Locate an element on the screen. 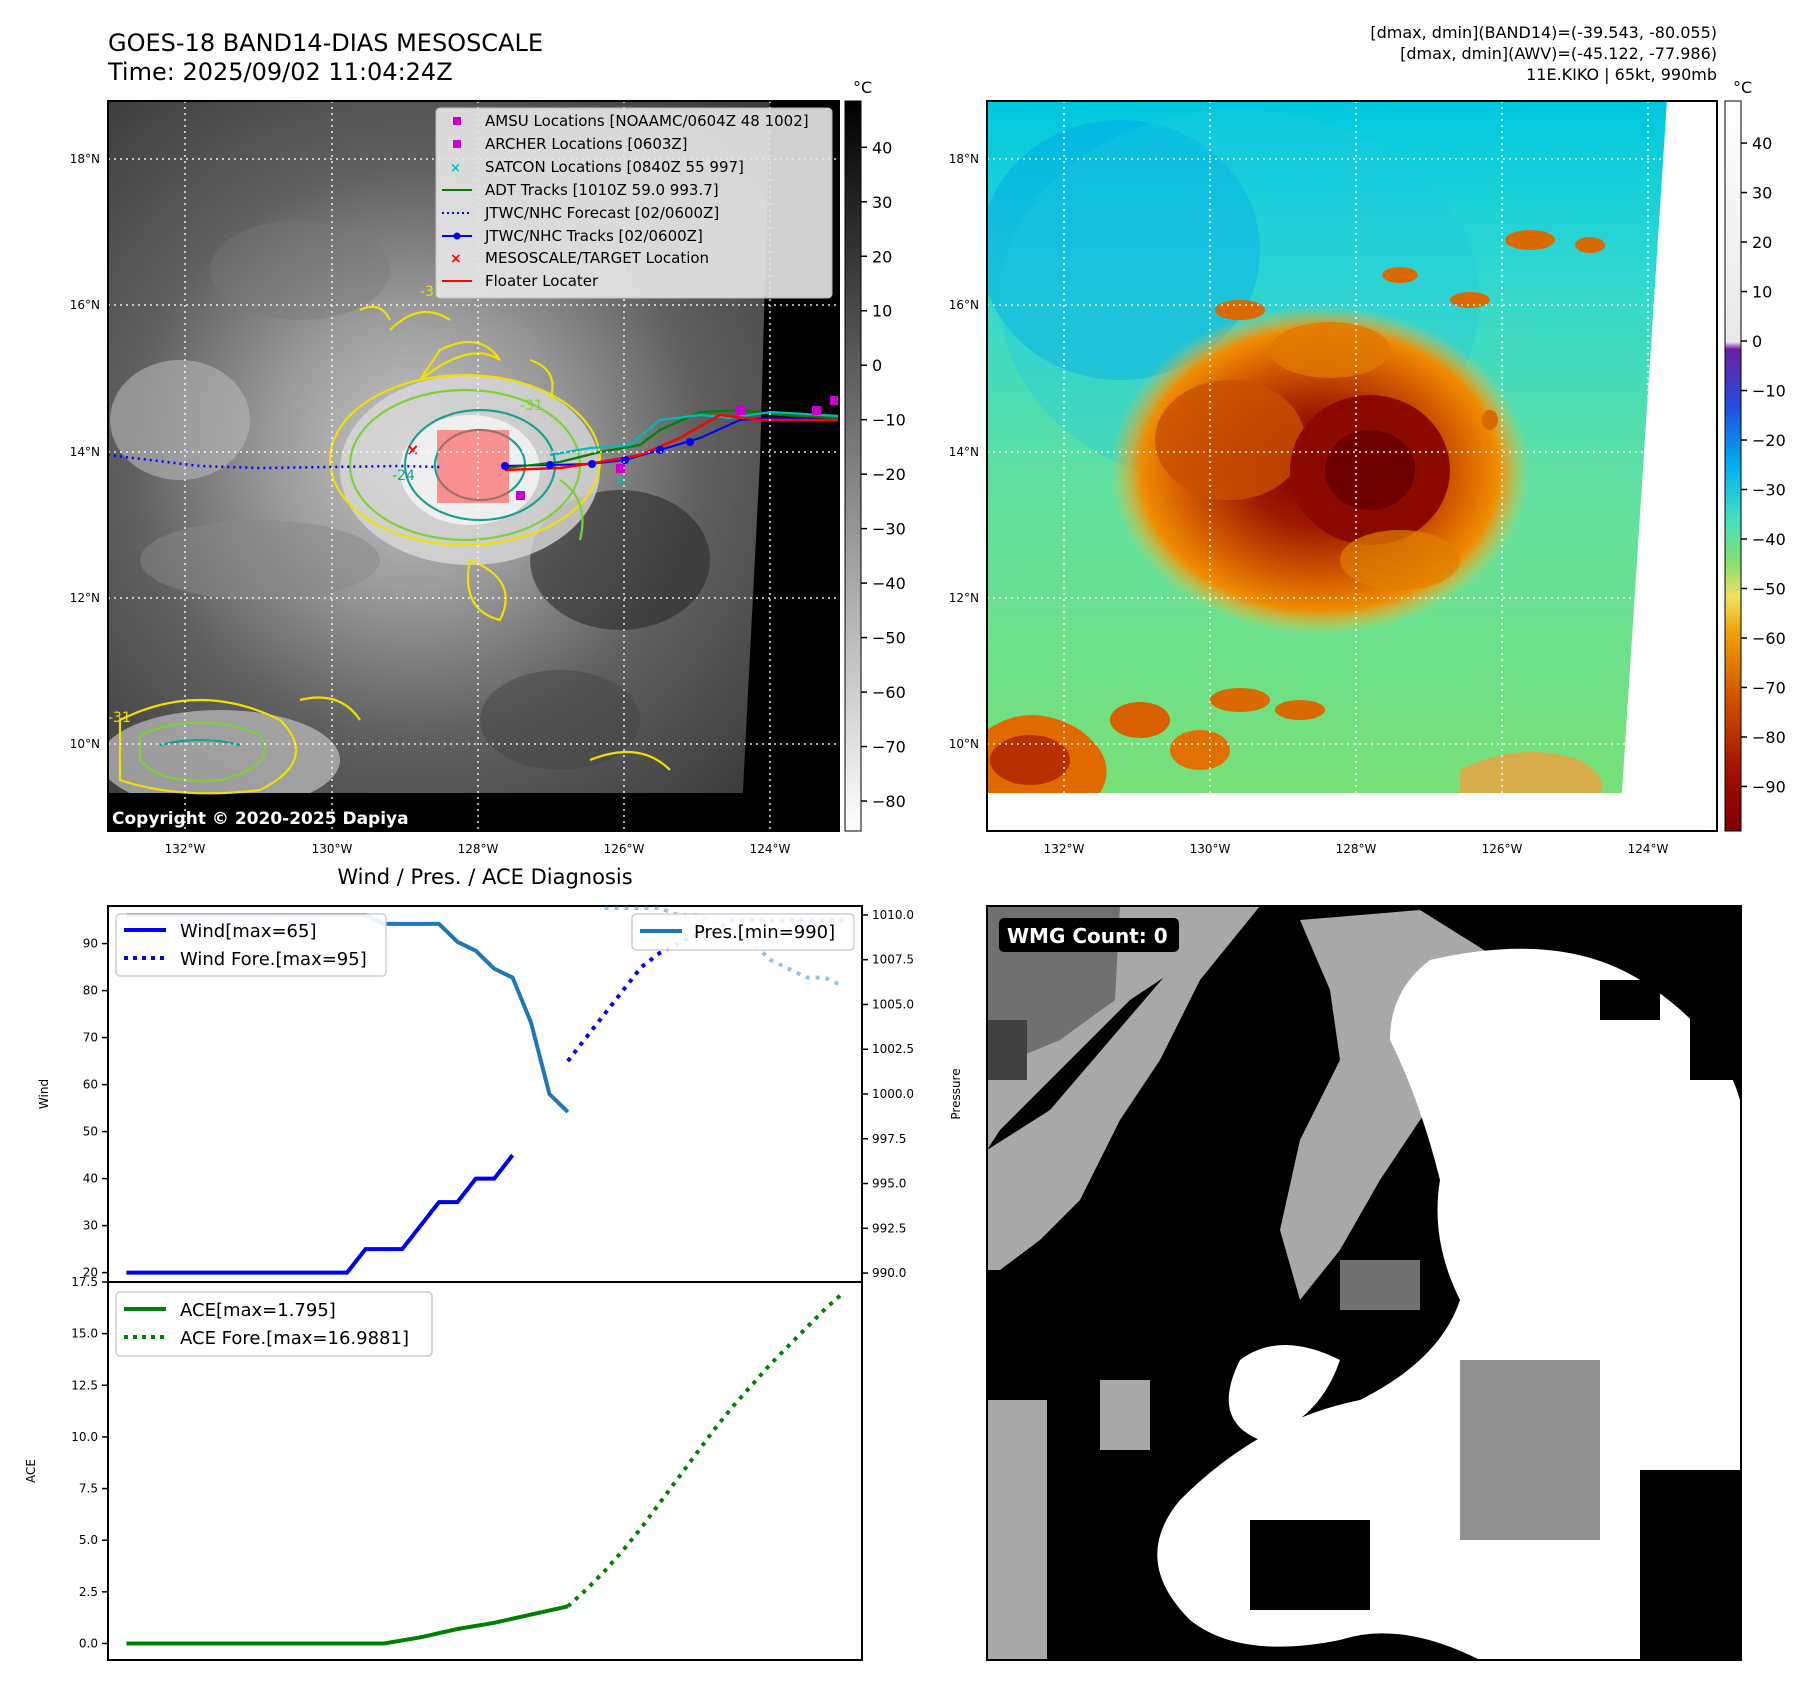  right-colorbar-tick-label: 0 is located at coordinates (1757, 341).